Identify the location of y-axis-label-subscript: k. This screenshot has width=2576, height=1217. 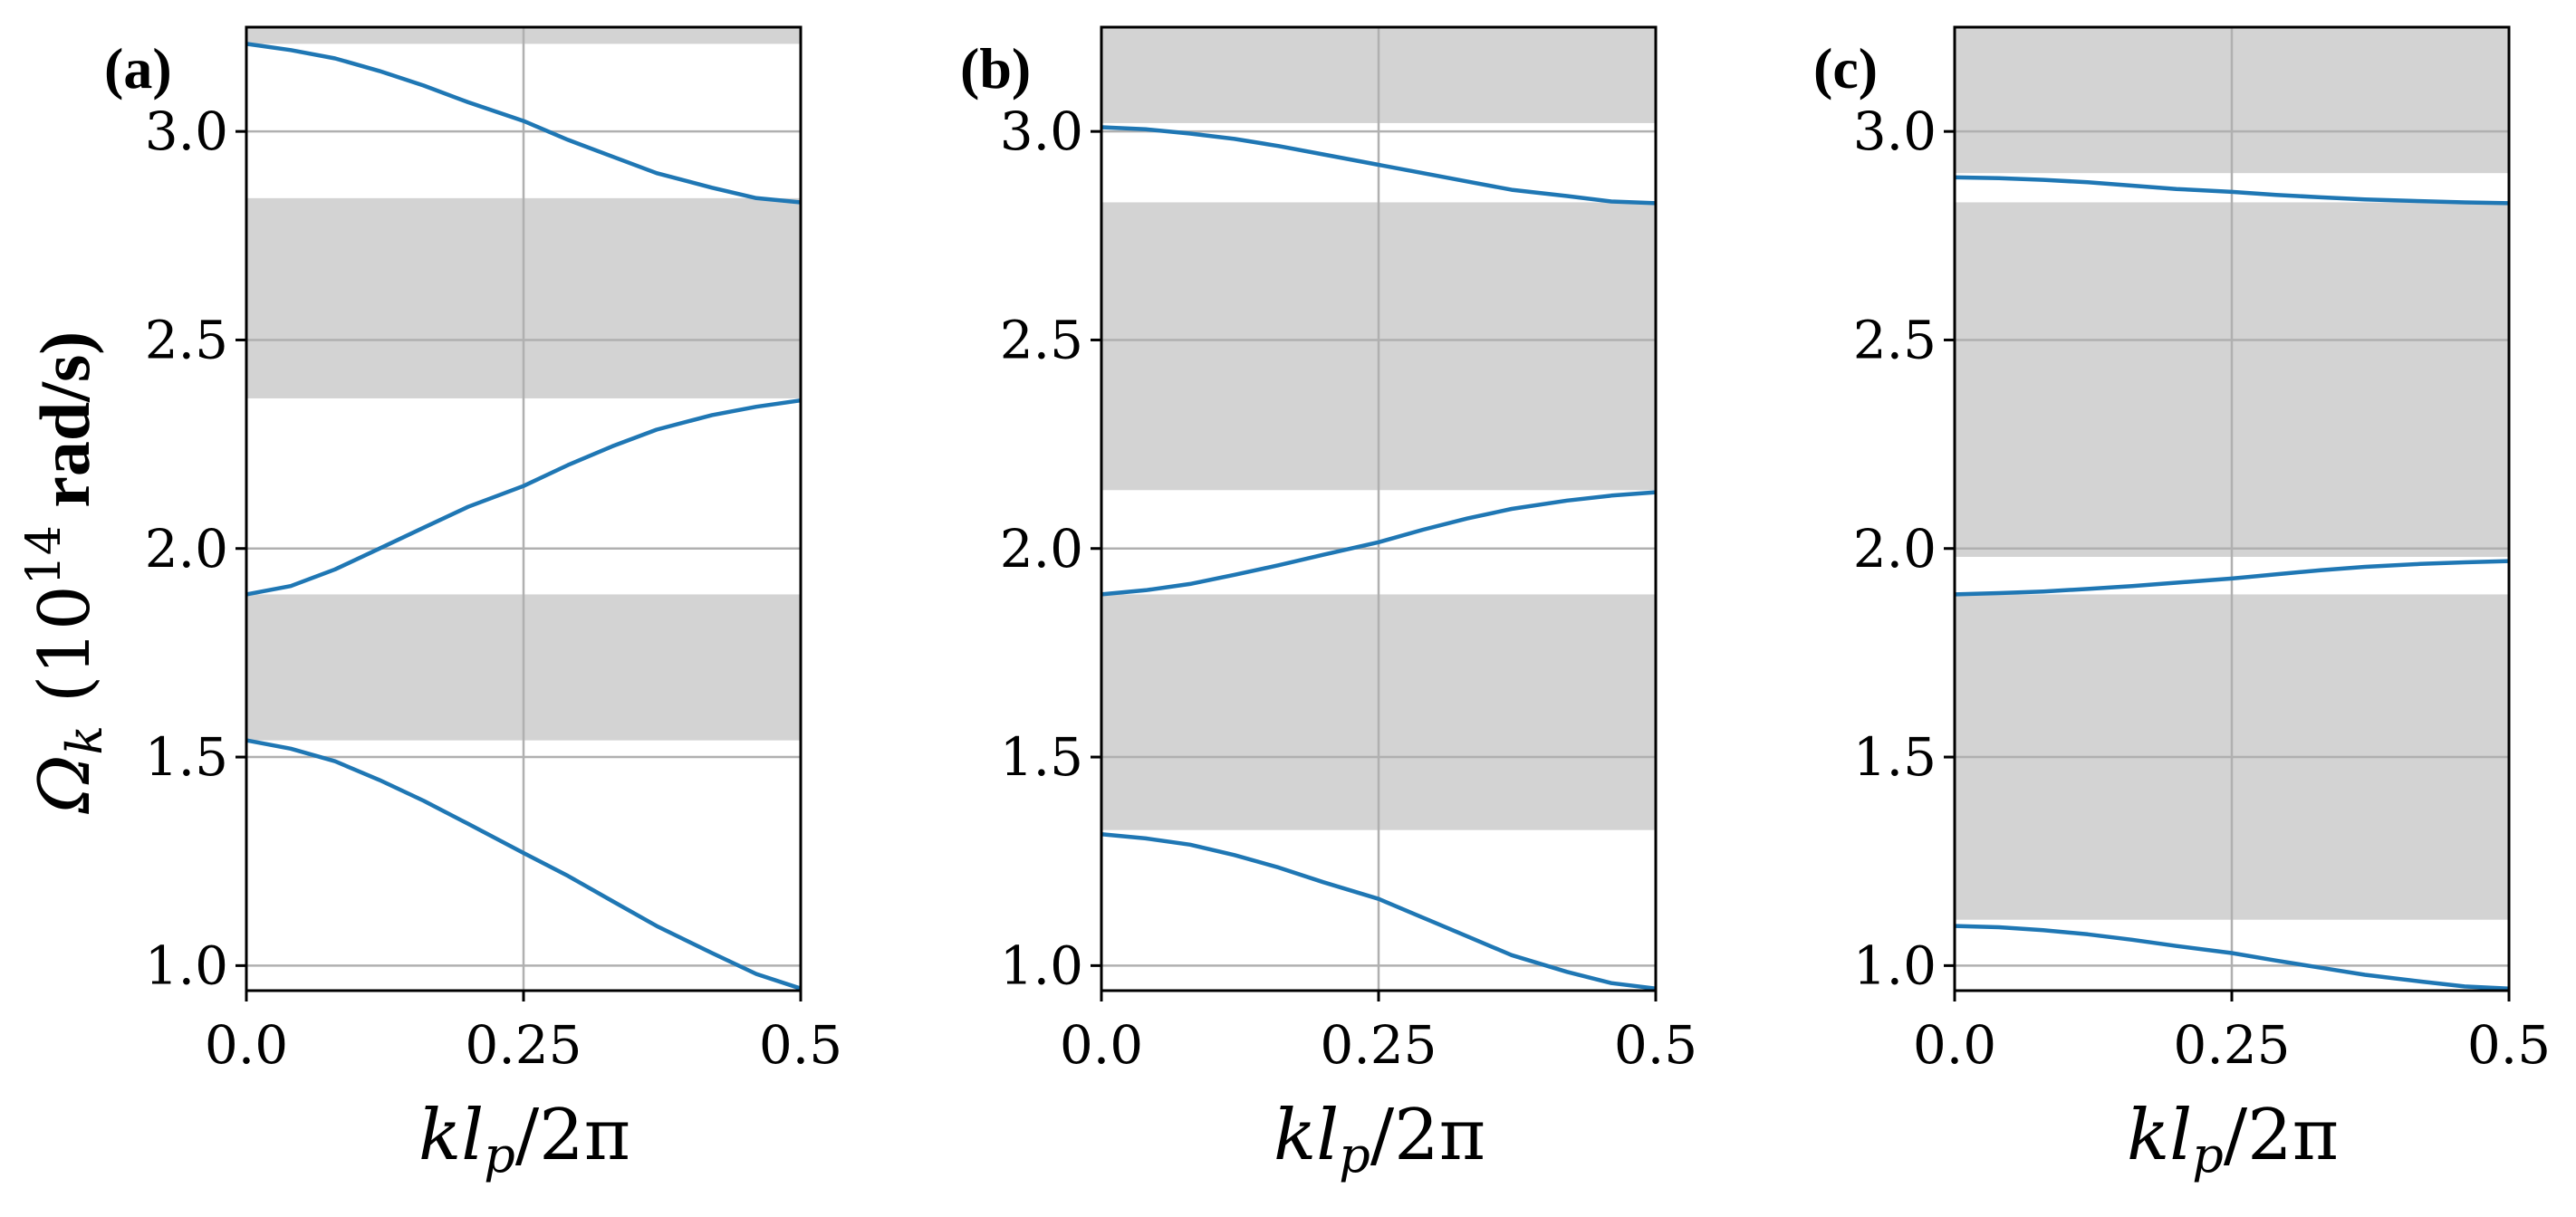
(84, 740).